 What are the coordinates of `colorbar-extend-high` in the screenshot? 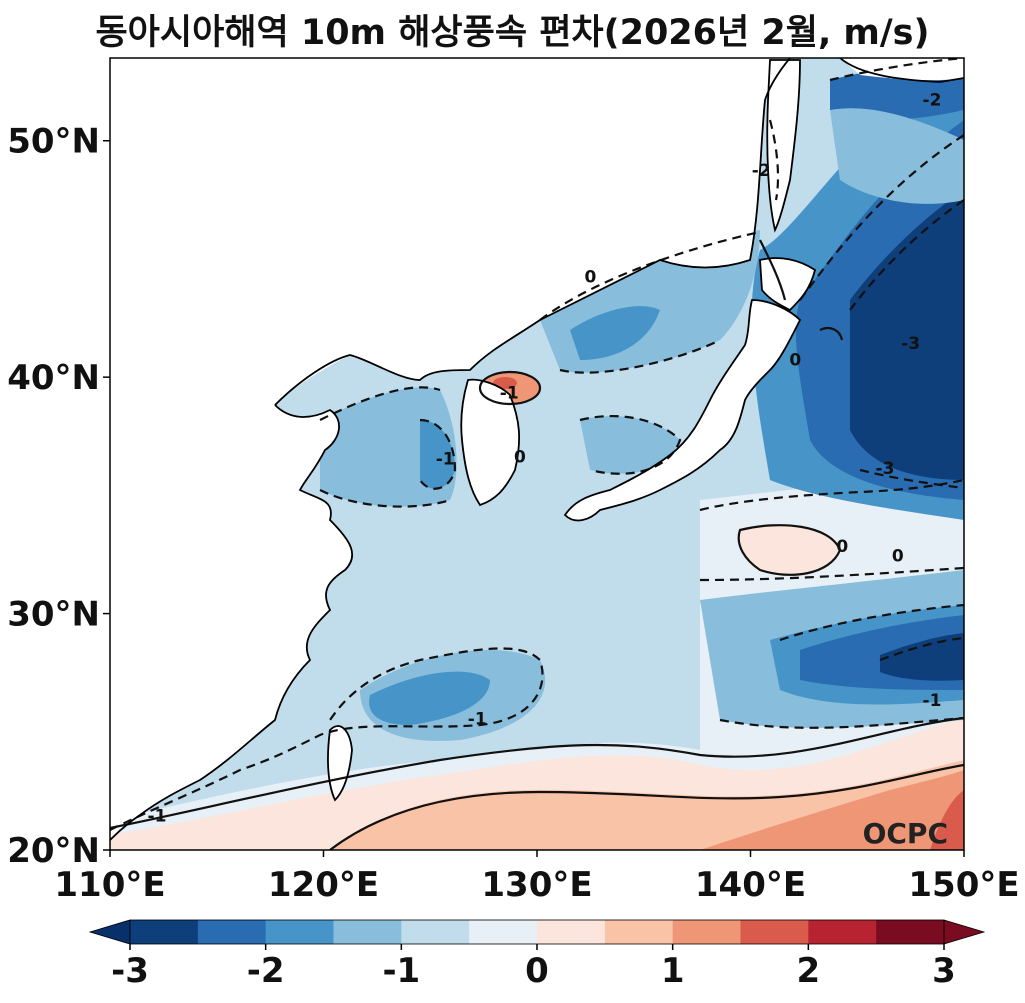 It's located at (964, 932).